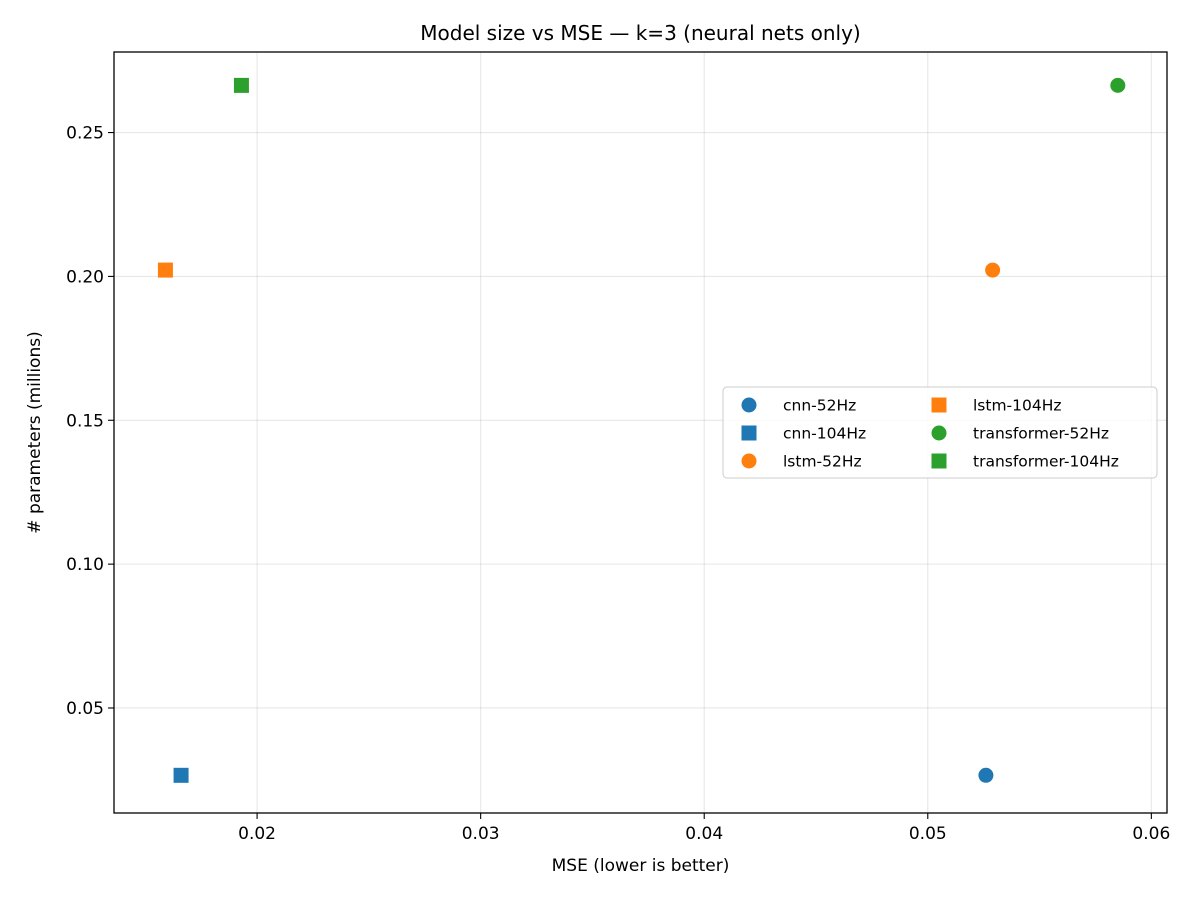 This screenshot has width=1200, height=900. I want to click on legend-item-transformer-104Hz: transformer-104Hz, so click(1025, 462).